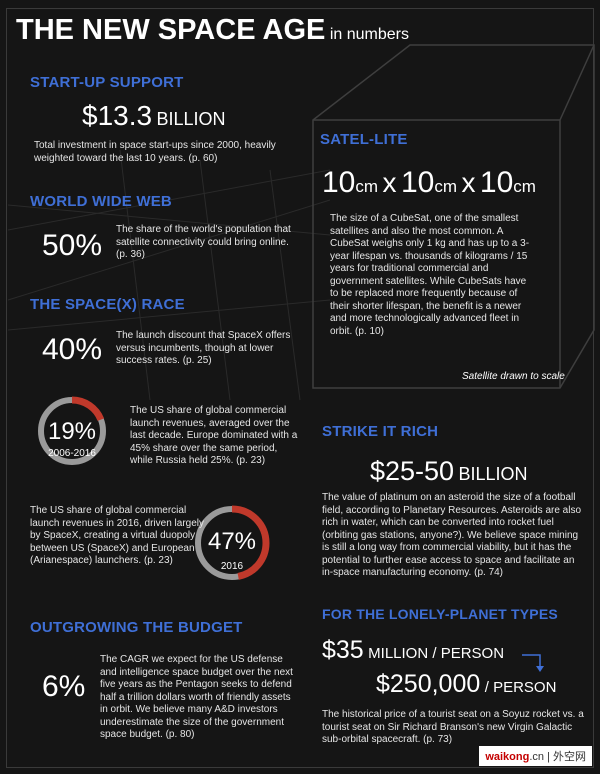 The image size is (600, 774). I want to click on down-arrow-head-icon, so click(540, 669).